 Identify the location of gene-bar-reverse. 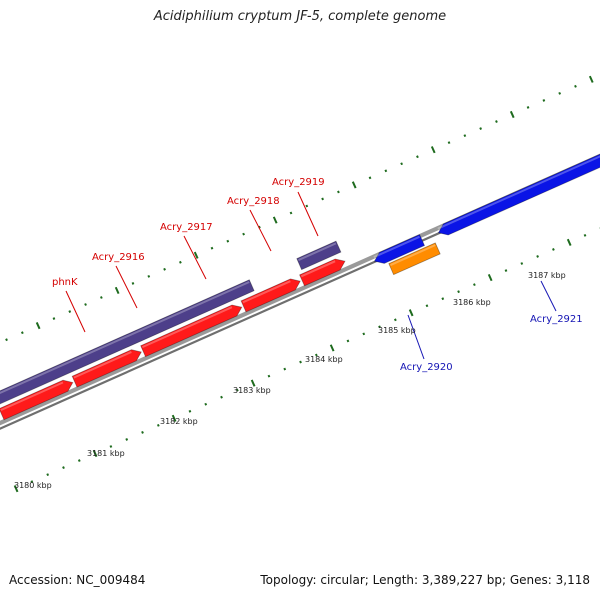
(414, 259).